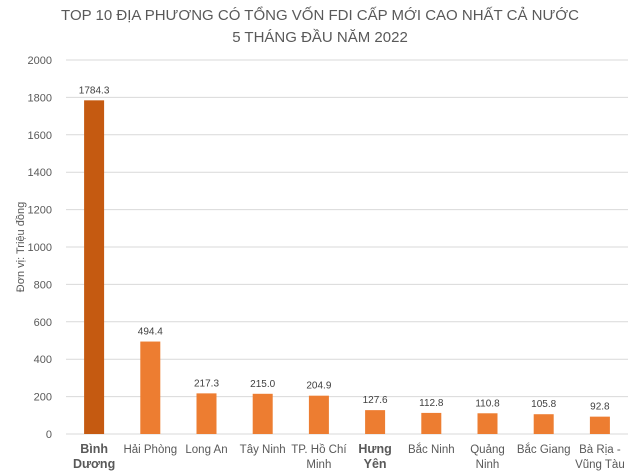 The height and width of the screenshot is (476, 640). I want to click on data-label-8: 110.8, so click(487, 403).